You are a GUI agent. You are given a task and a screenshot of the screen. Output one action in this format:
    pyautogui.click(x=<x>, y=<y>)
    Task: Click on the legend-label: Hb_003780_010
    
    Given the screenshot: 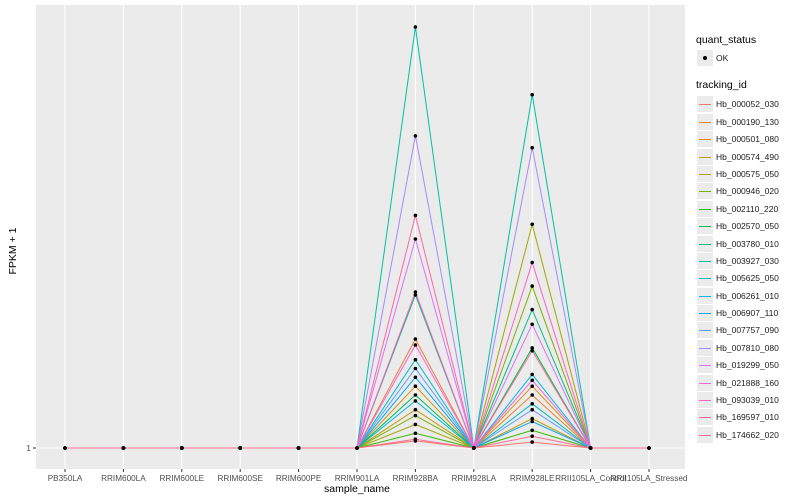 What is the action you would take?
    pyautogui.click(x=747, y=243)
    